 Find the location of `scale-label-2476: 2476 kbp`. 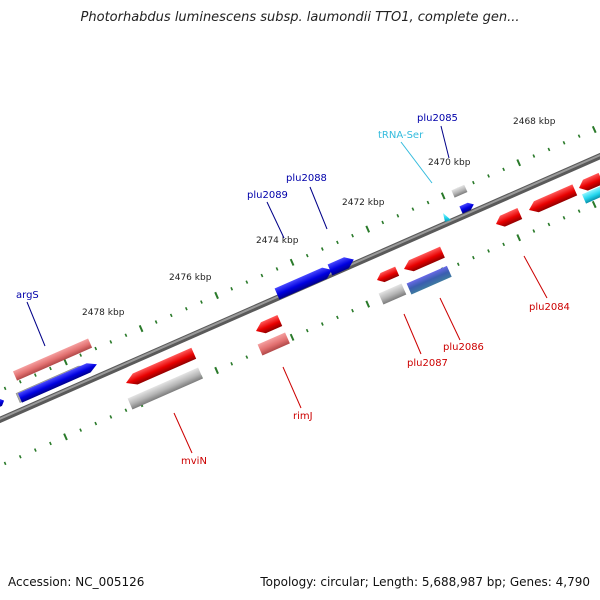

scale-label-2476: 2476 kbp is located at coordinates (190, 278).